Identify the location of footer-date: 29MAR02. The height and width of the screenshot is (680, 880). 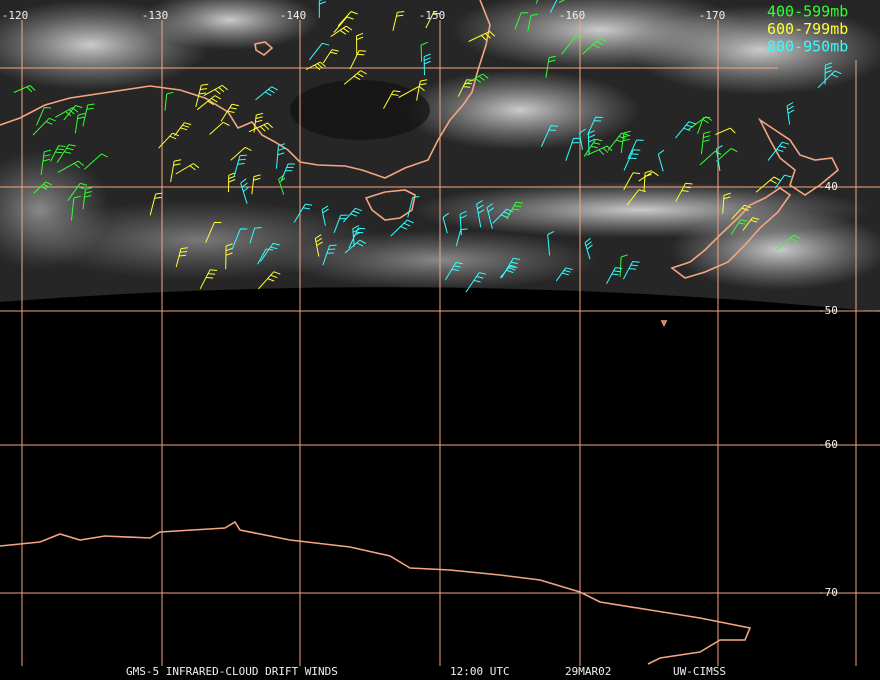
(588, 671).